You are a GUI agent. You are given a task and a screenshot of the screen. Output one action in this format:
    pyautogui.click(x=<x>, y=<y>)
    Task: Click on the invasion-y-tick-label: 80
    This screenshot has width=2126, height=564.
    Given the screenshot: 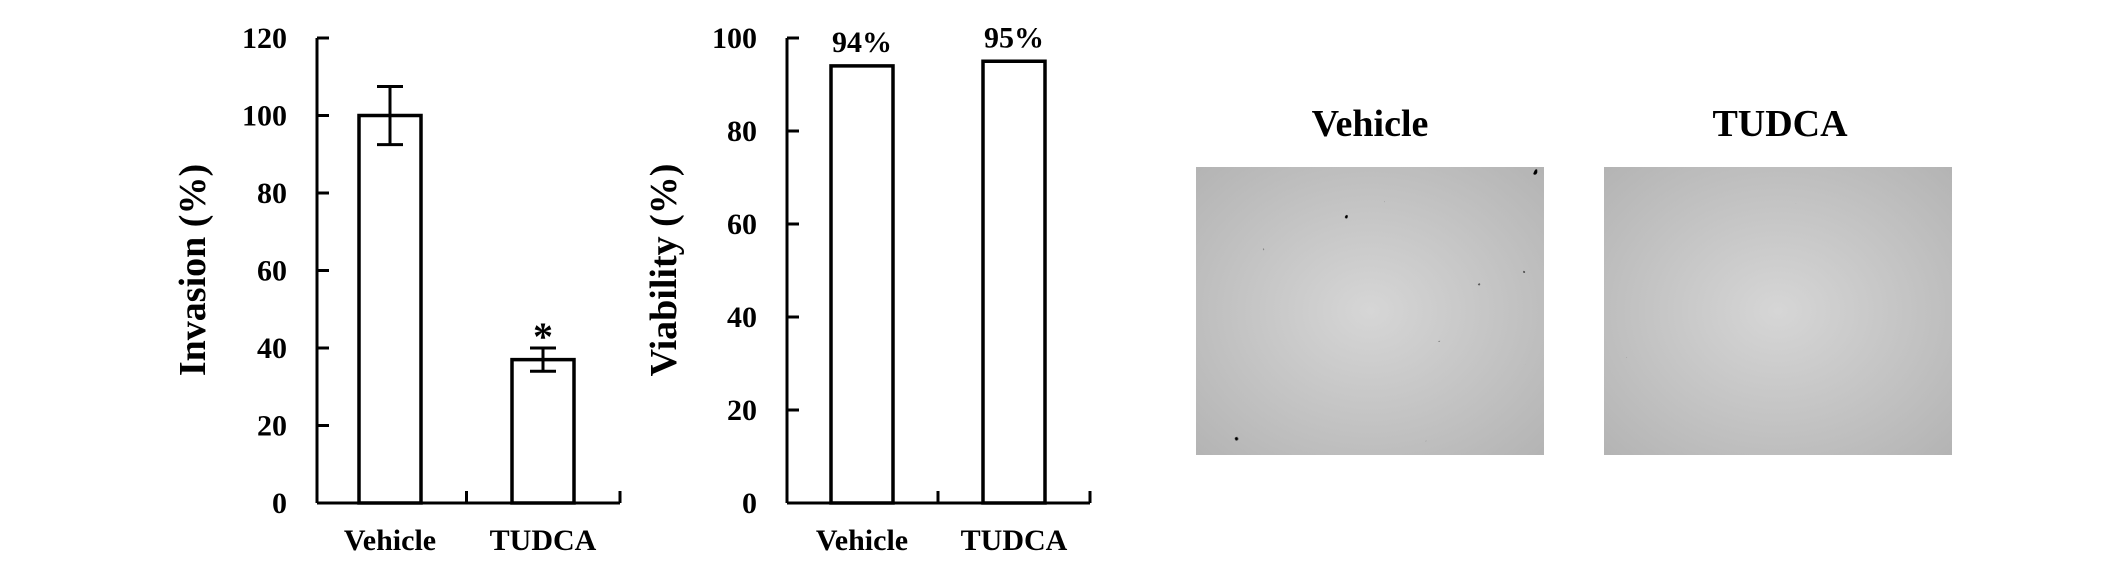 What is the action you would take?
    pyautogui.click(x=272, y=193)
    